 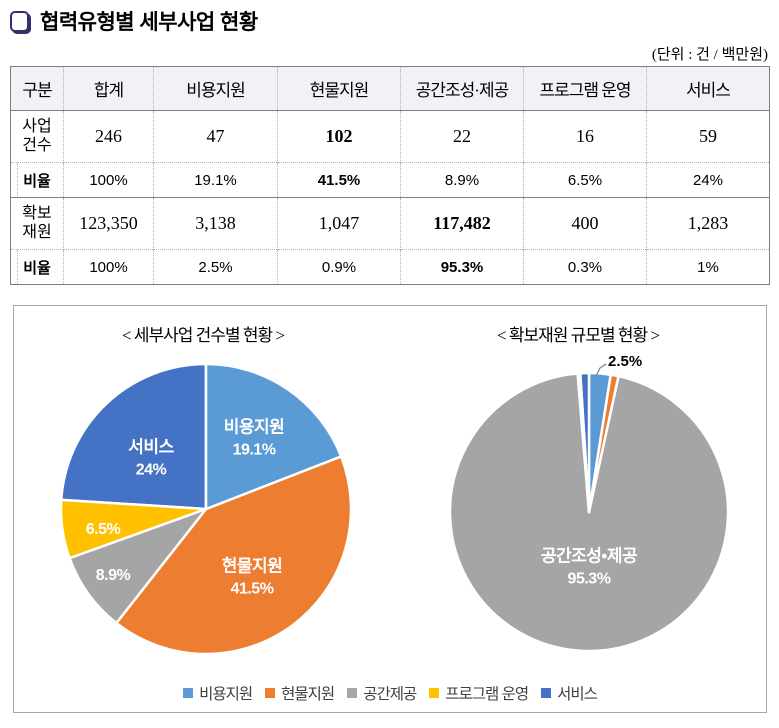 What do you see at coordinates (103, 530) in the screenshot?
I see `slice-label-program: 6.5%` at bounding box center [103, 530].